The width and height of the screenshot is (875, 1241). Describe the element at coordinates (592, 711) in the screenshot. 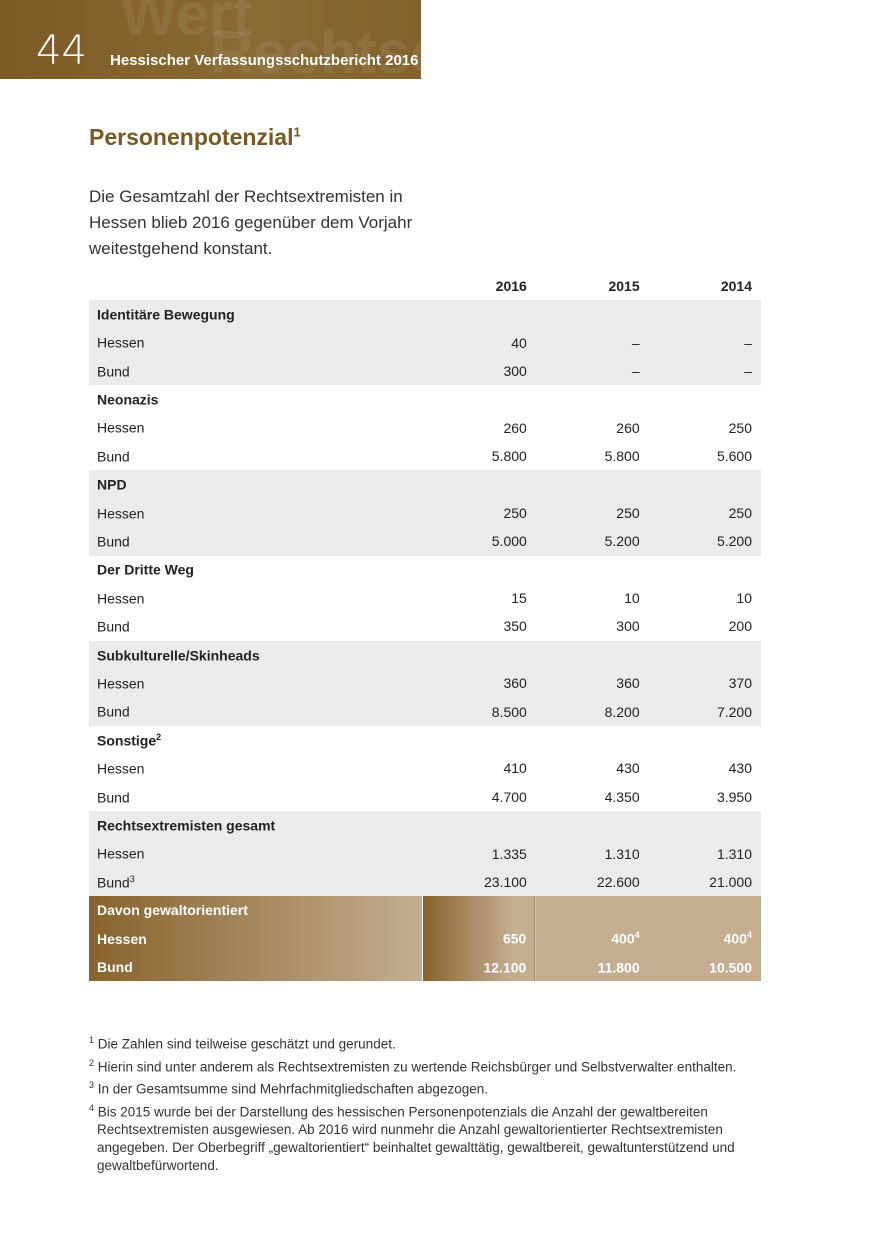

I see `table-cell: 8.200` at that location.